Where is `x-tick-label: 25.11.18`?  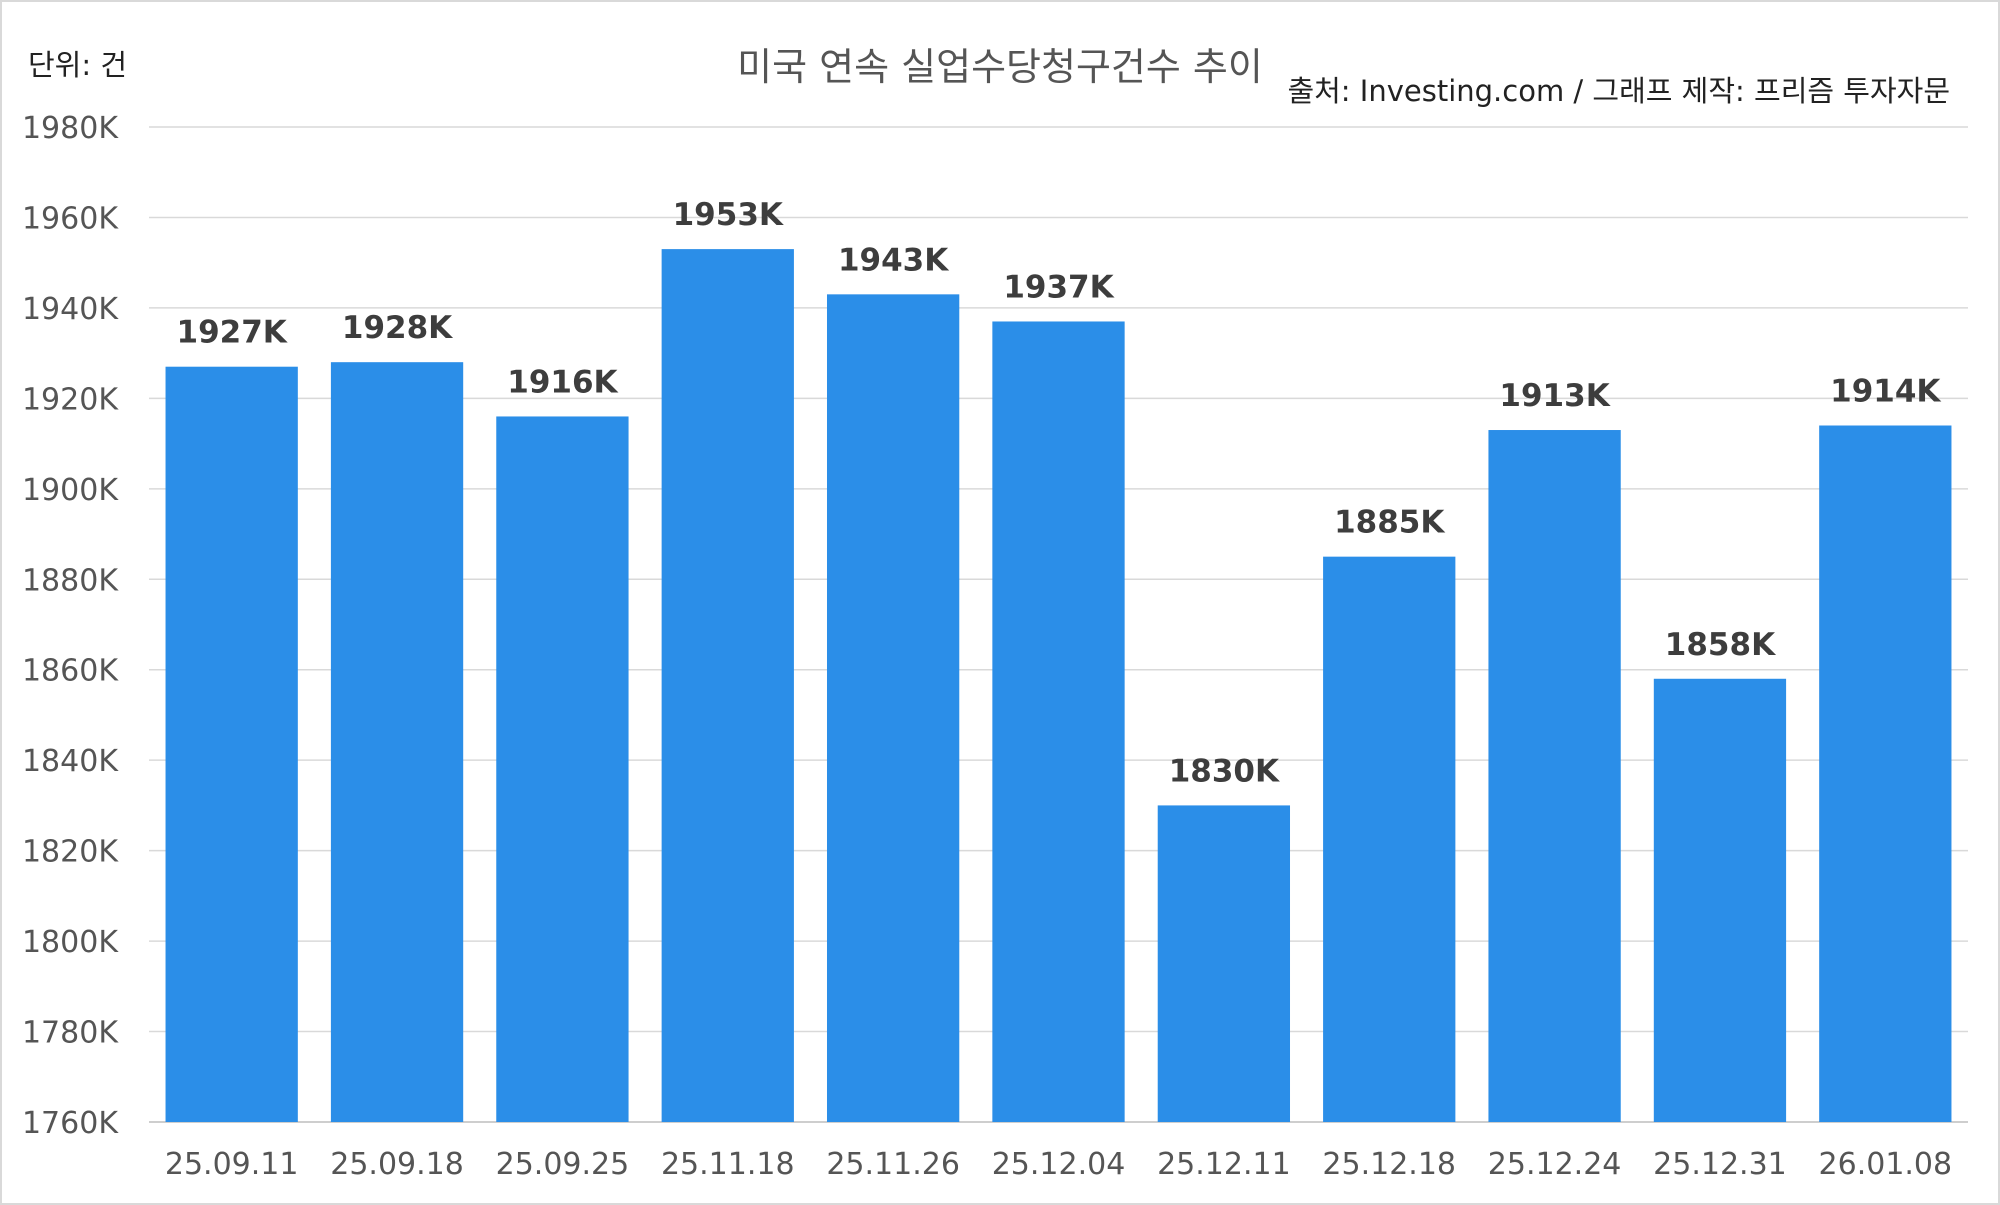
x-tick-label: 25.11.18 is located at coordinates (728, 1164).